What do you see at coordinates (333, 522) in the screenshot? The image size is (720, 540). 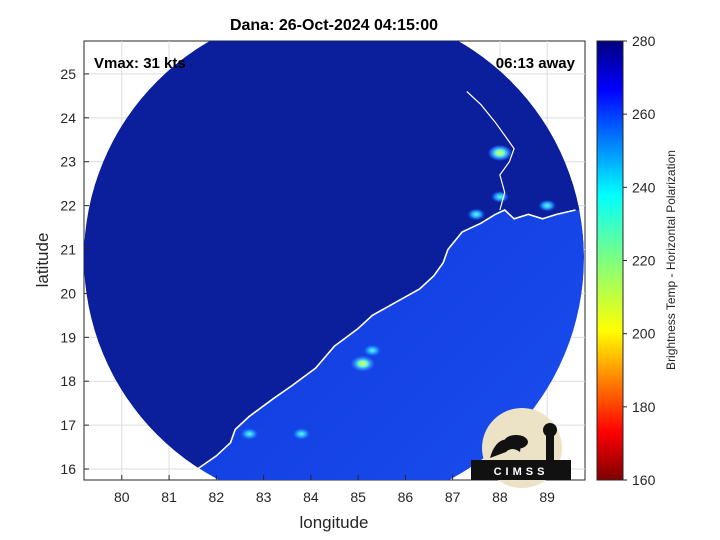 I see `x-axis-label: longitude` at bounding box center [333, 522].